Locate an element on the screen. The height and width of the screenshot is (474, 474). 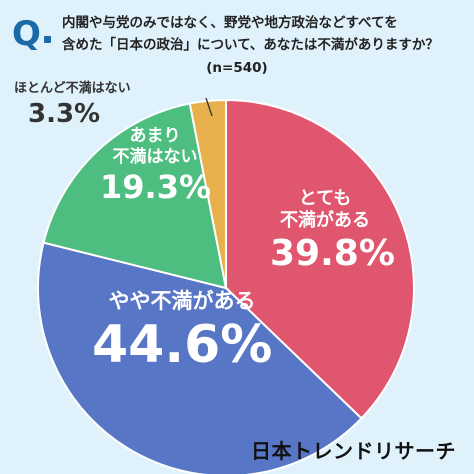
sample-size: (n=540) is located at coordinates (237, 68).